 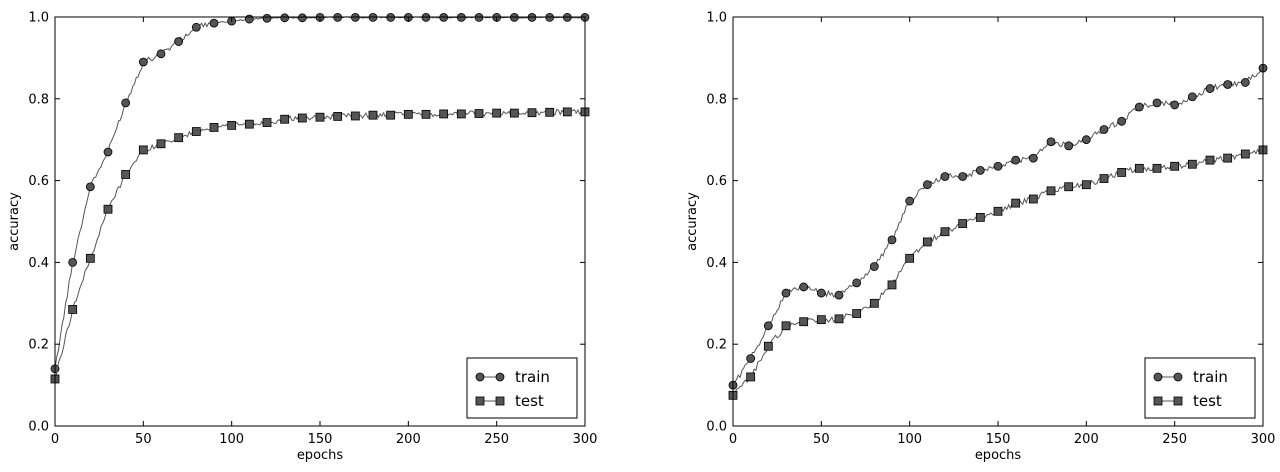 I want to click on x-tick-label: 100, so click(x=231, y=439).